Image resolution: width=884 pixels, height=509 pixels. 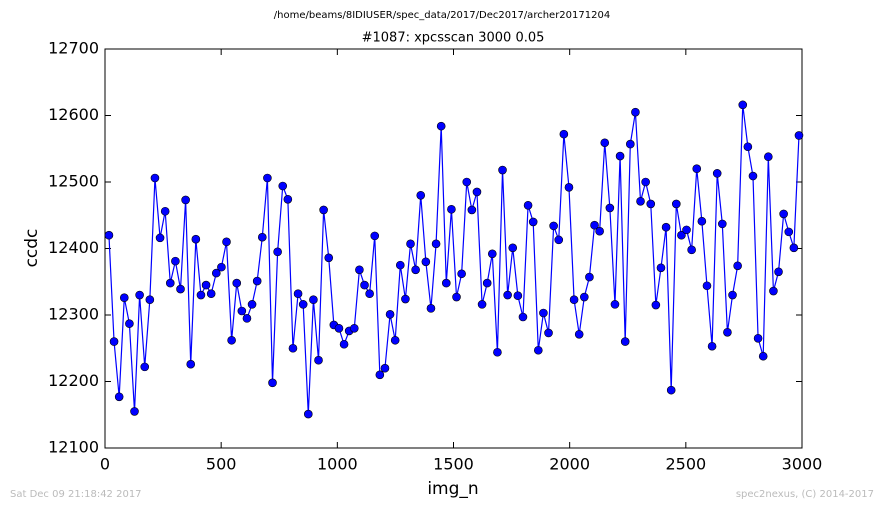 I want to click on y-tick-label: 12700, so click(x=73, y=48).